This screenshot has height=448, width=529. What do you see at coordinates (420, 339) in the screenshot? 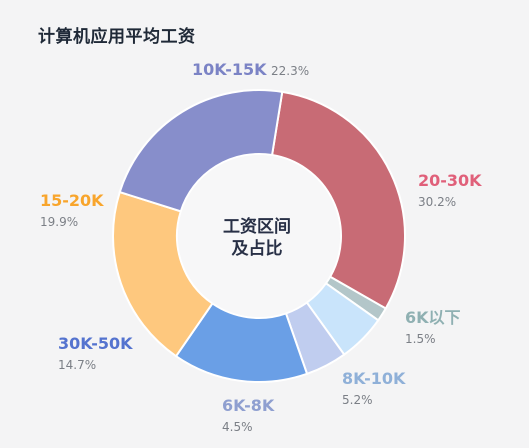
I see `slice-value-label: 1.5%` at bounding box center [420, 339].